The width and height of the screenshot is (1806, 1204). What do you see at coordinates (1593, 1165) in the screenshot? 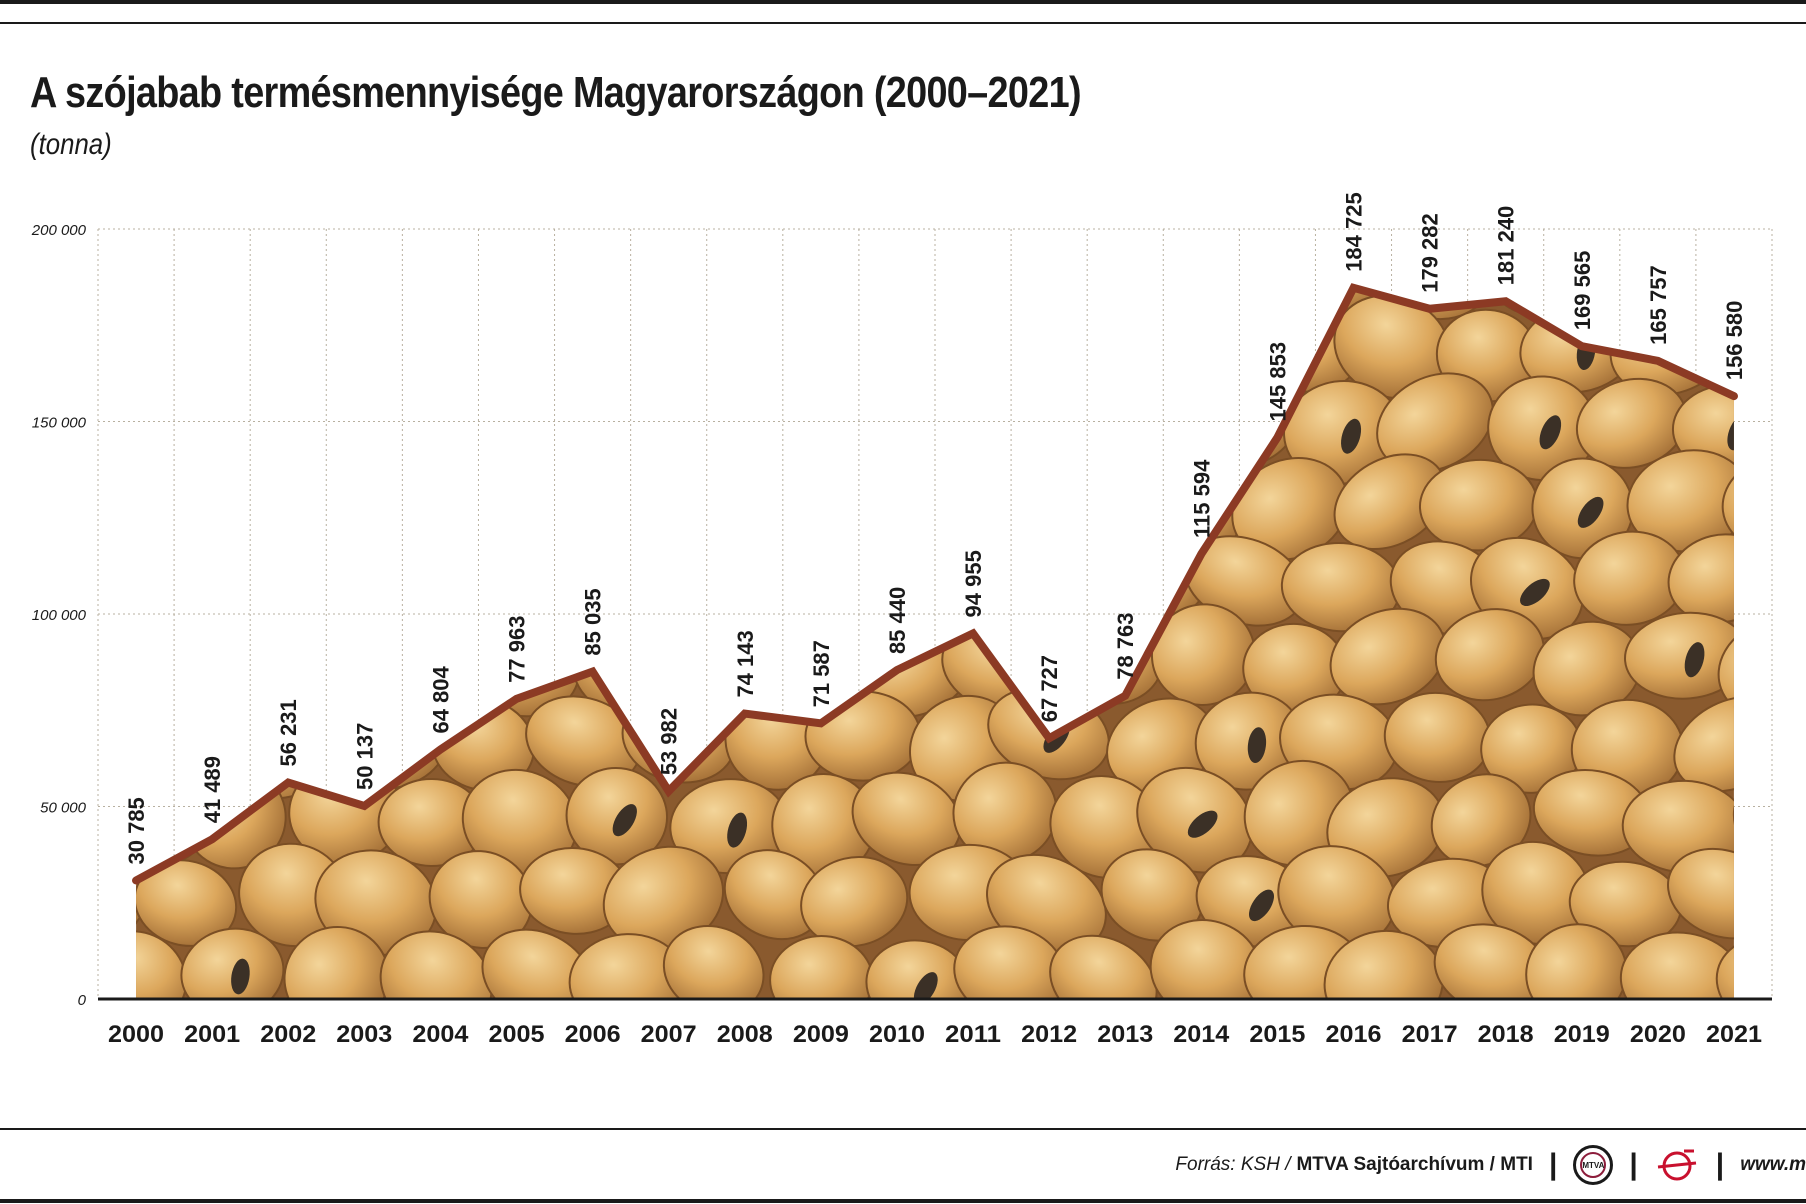
I see `mtva-logo: MTVA` at bounding box center [1593, 1165].